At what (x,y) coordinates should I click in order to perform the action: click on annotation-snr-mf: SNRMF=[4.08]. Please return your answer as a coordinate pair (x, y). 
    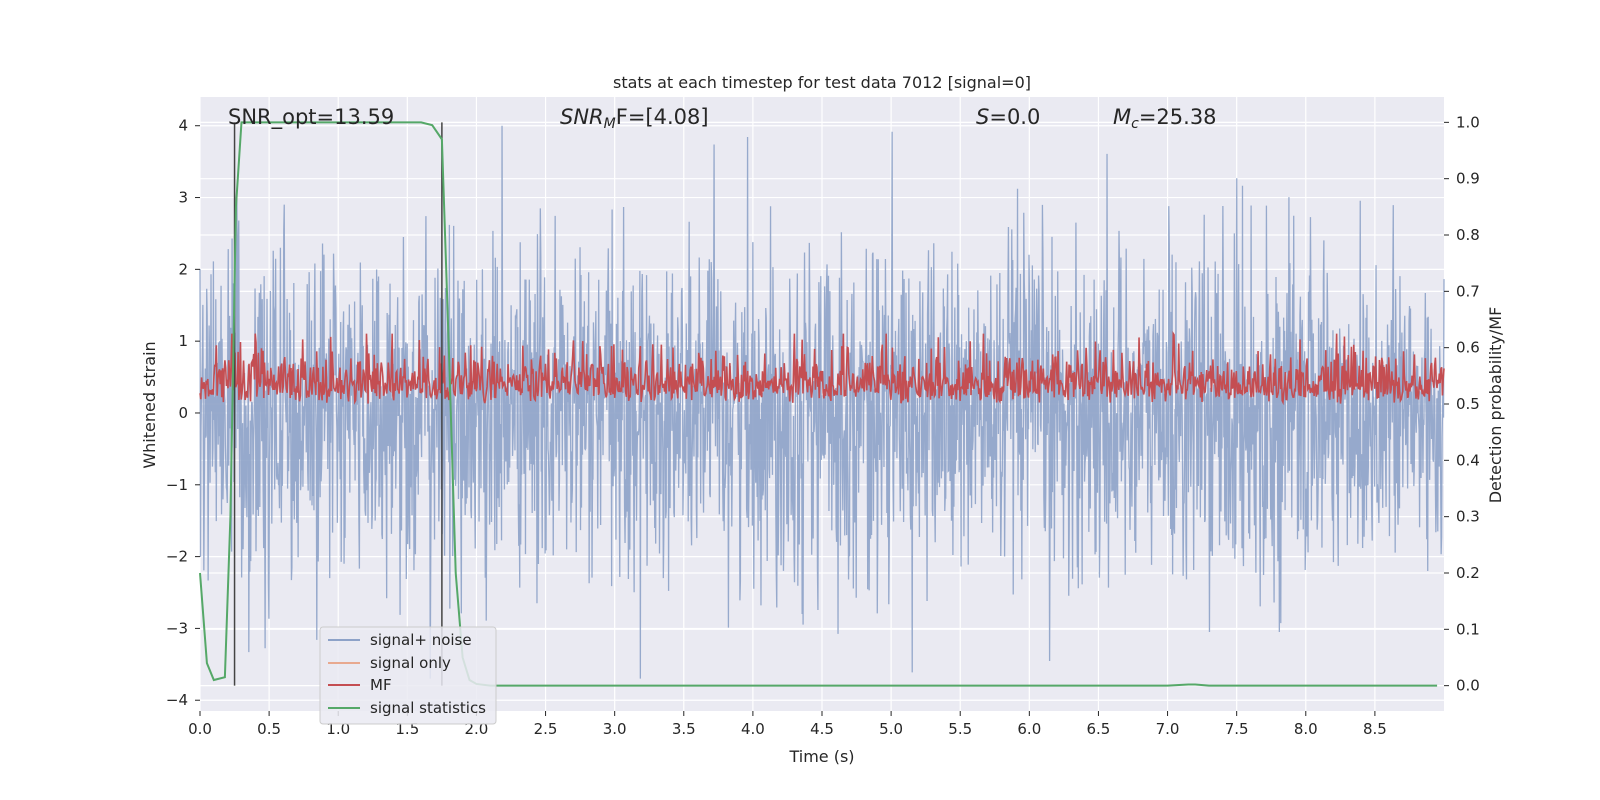
    Looking at the image, I should click on (634, 118).